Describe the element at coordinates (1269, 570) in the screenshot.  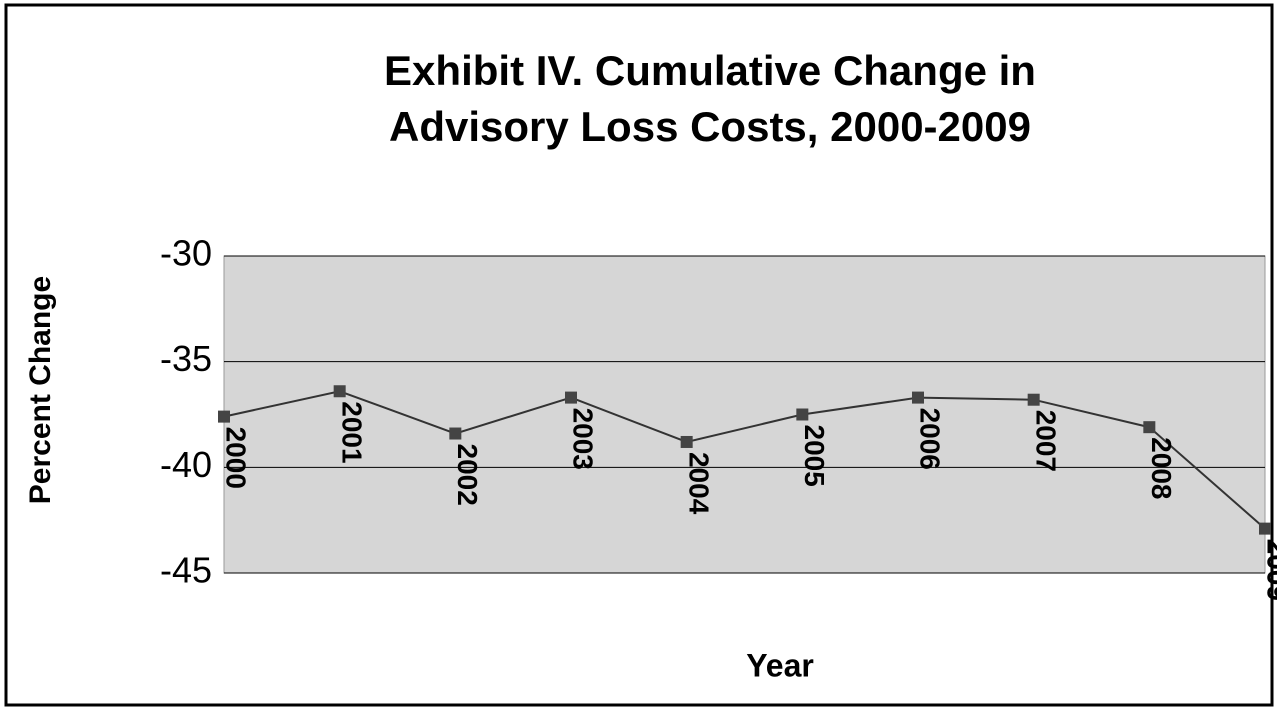
I see `category-label: 2009` at that location.